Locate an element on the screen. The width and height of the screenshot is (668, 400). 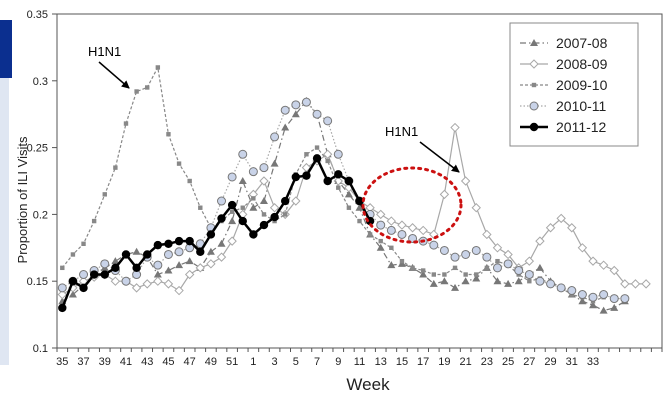
x-tick-label: 45 is located at coordinates (168, 362).